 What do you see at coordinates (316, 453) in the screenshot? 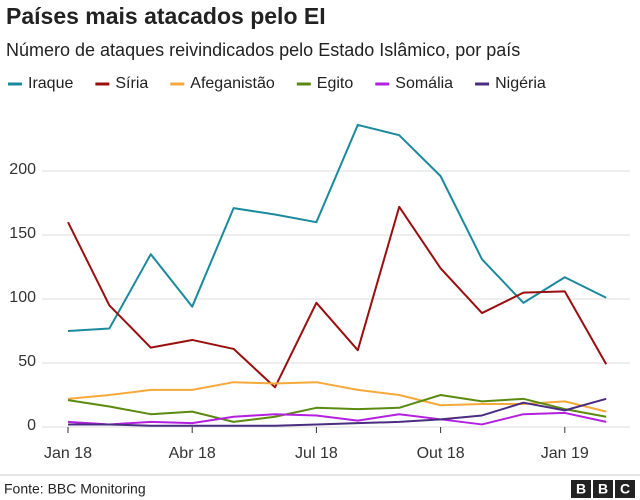
I see `x-tick-label: Jul 18` at bounding box center [316, 453].